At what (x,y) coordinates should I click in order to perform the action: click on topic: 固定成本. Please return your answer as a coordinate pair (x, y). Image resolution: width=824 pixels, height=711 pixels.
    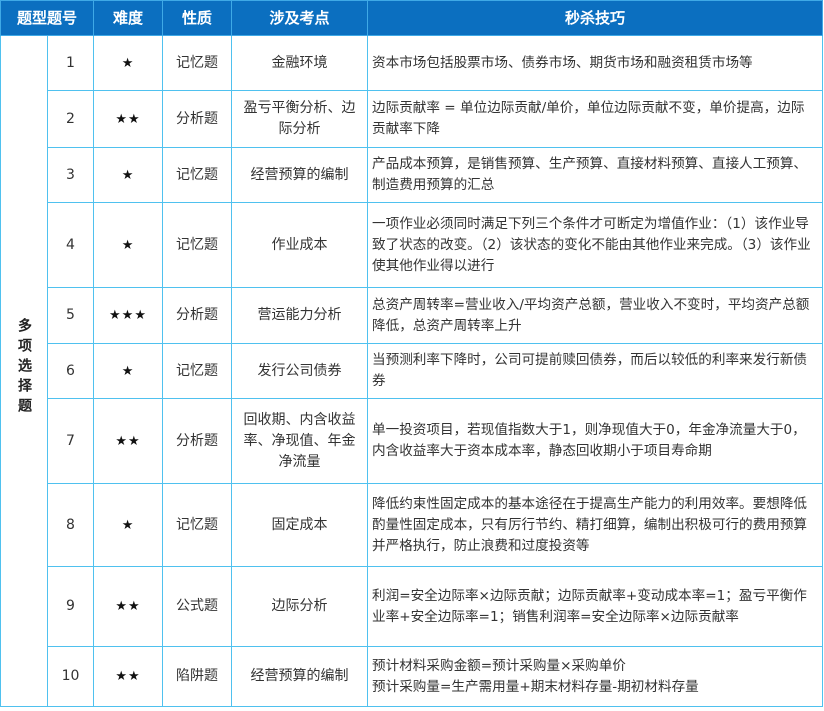
    Looking at the image, I should click on (300, 525).